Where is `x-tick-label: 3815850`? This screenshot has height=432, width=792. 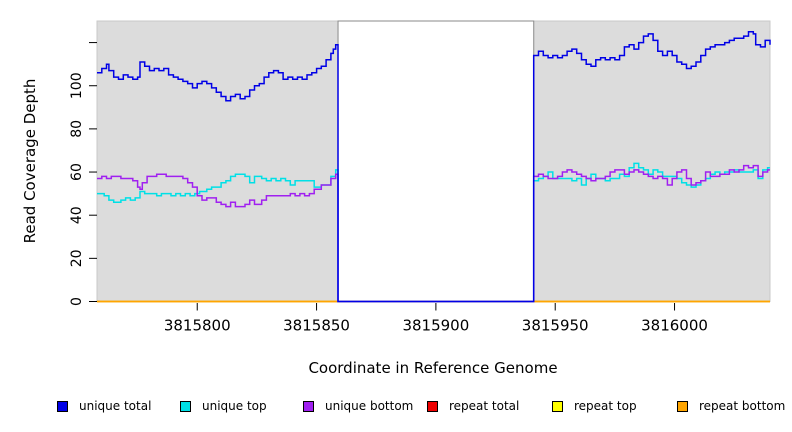
x-tick-label: 3815850 is located at coordinates (316, 326).